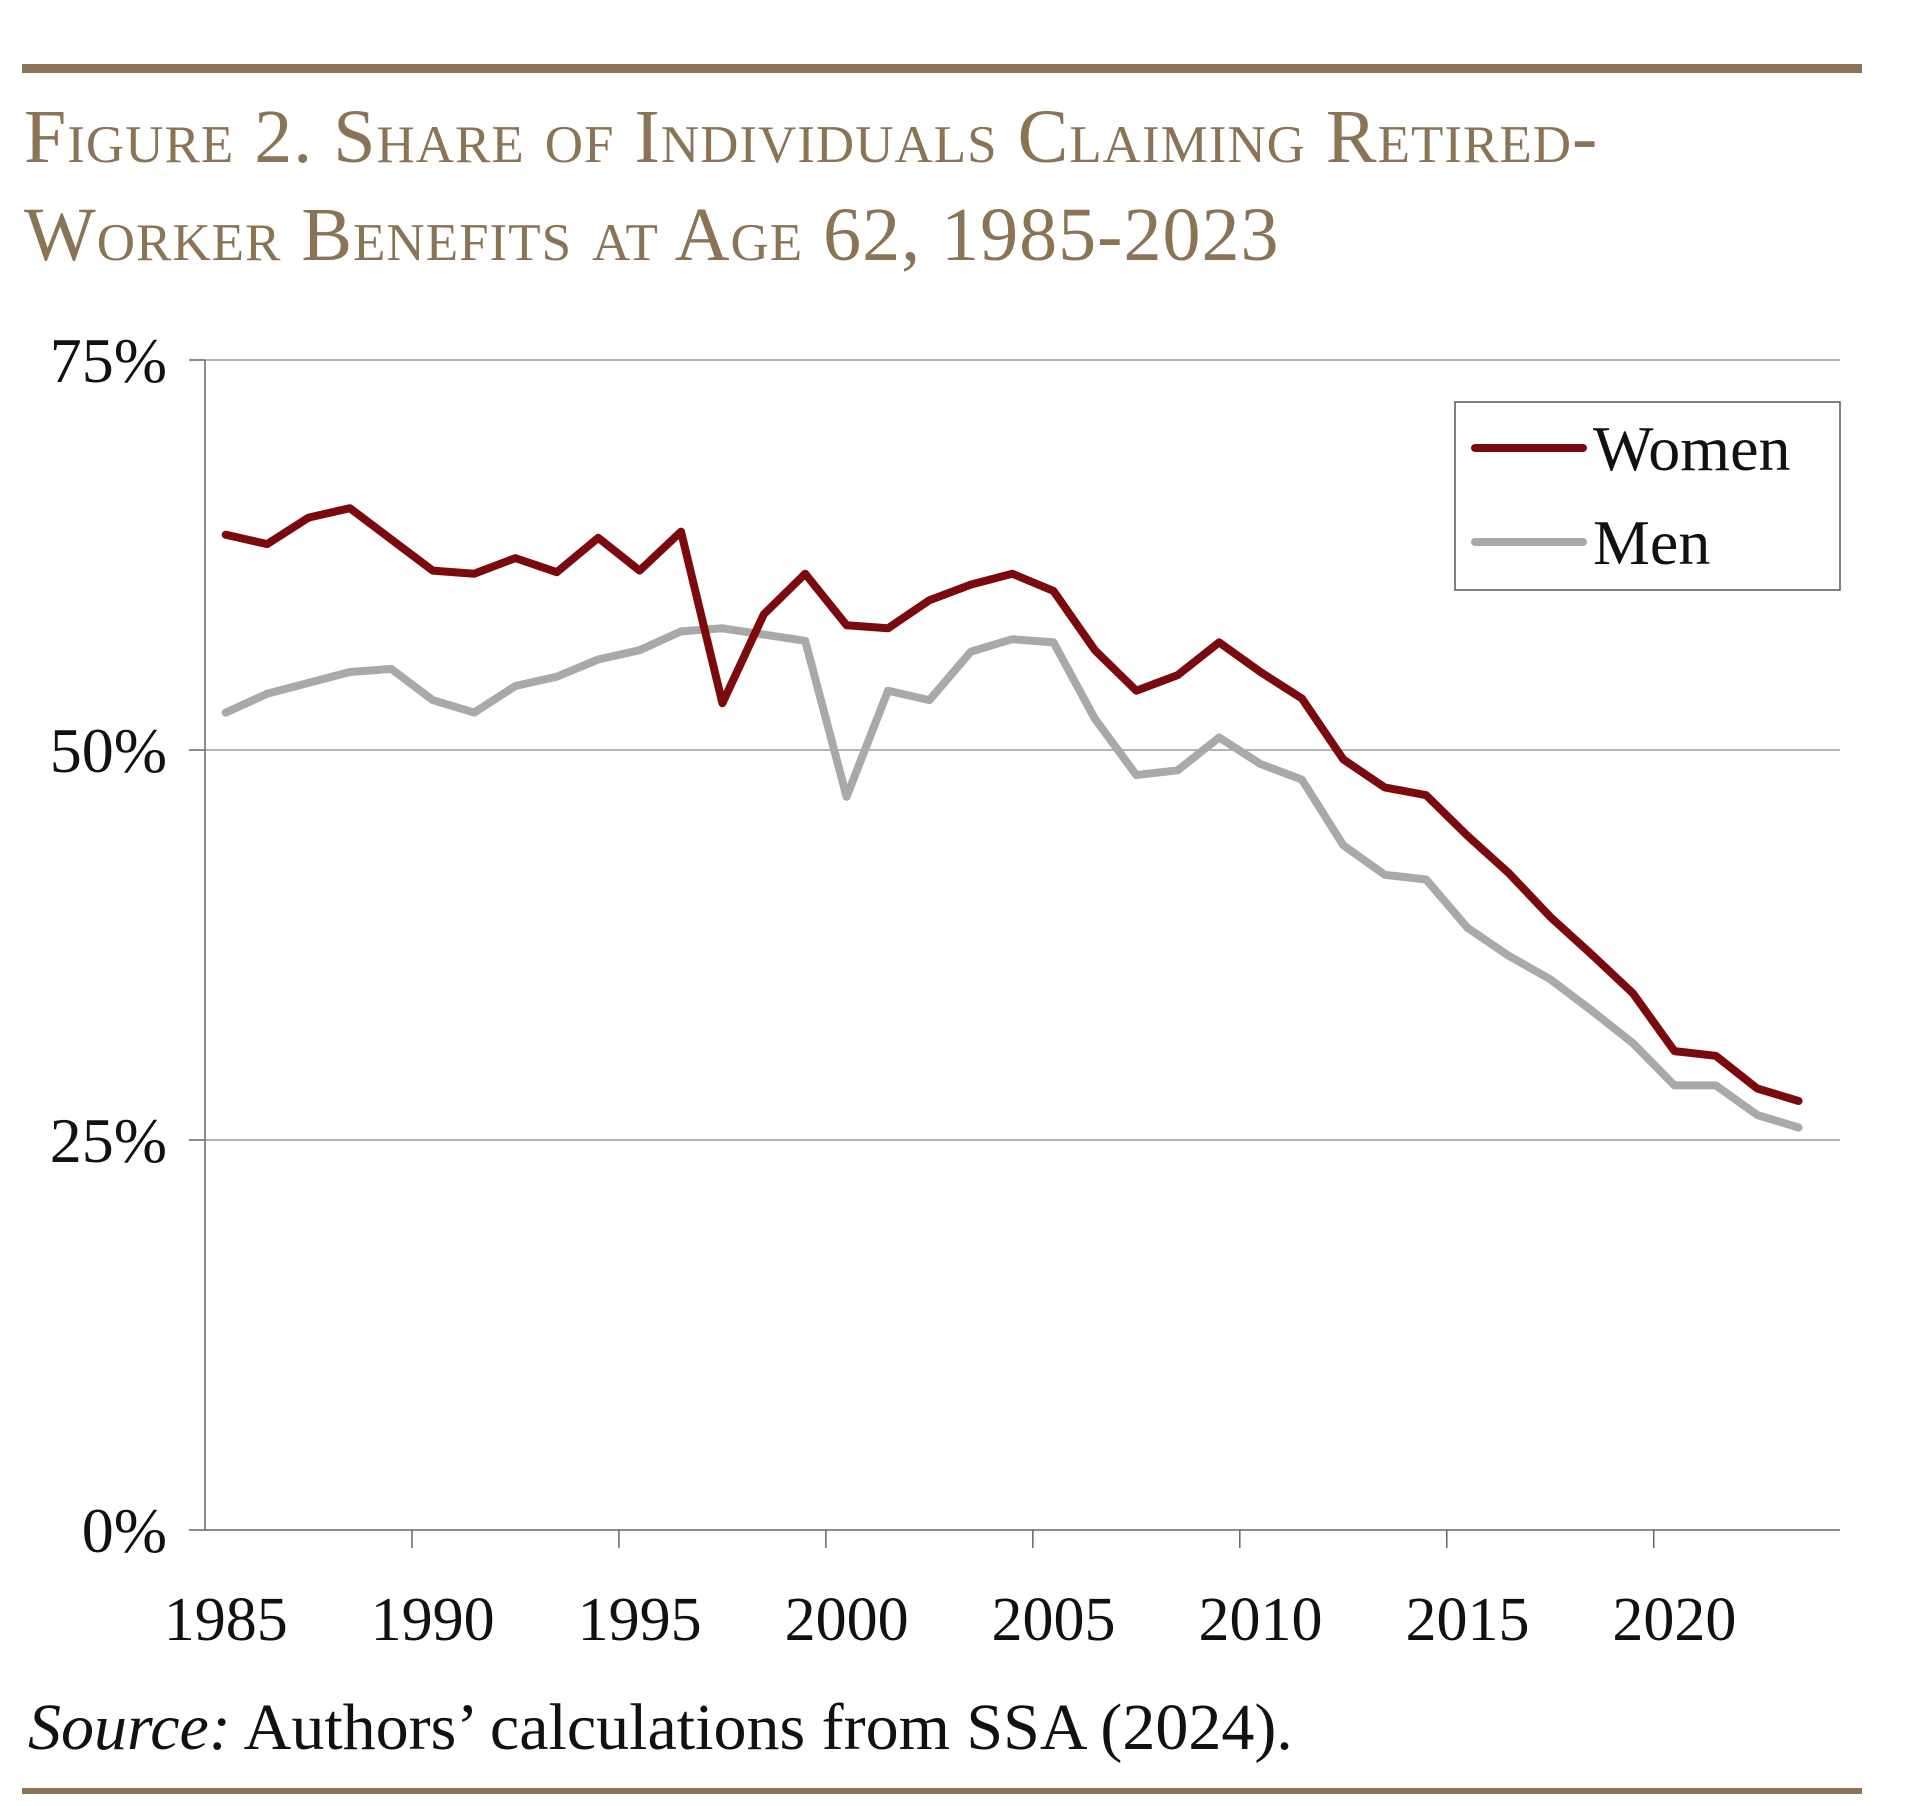  Describe the element at coordinates (942, 68) in the screenshot. I see `top-rule` at that location.